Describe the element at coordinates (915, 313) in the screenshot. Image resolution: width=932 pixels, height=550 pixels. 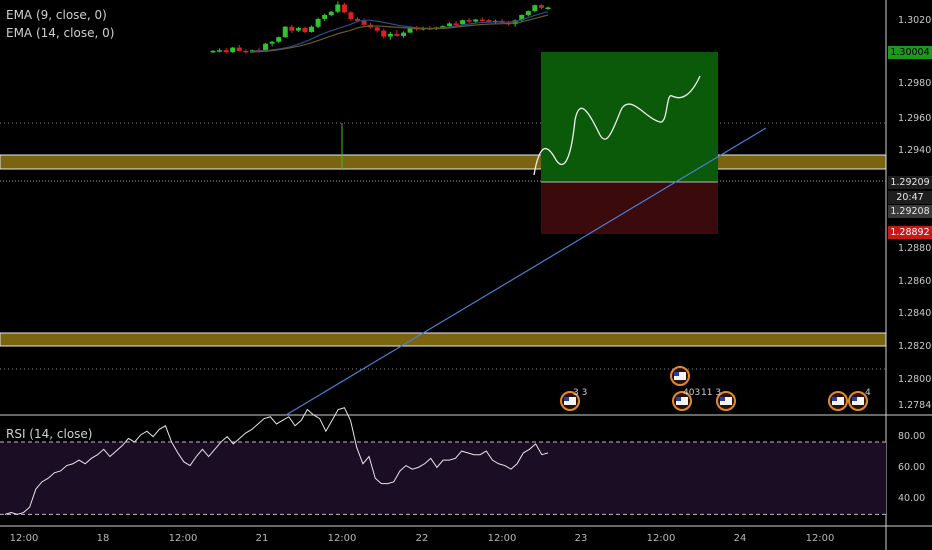
I see `y-tick-label: 1.28400` at that location.